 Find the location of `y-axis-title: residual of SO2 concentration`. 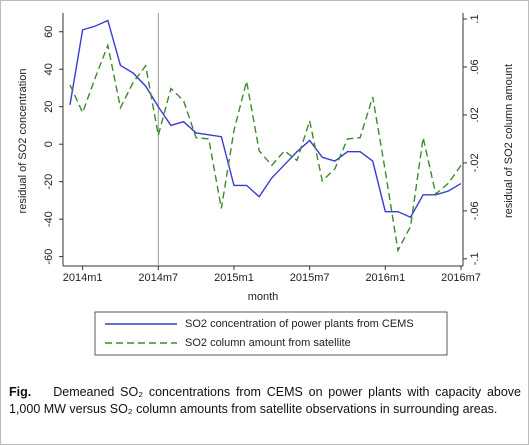

y-axis-title: residual of SO2 concentration is located at coordinates (23, 141).